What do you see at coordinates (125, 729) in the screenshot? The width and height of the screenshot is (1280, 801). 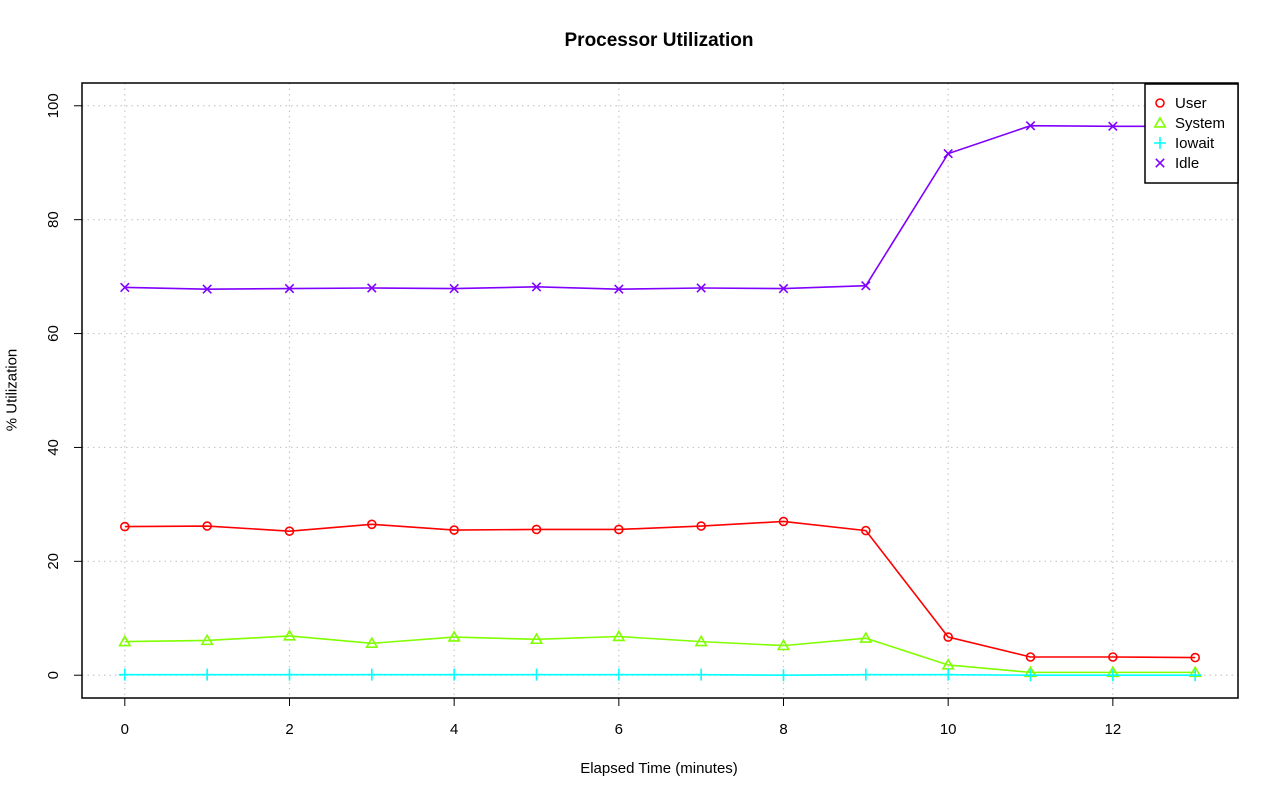 I see `x-tick-label: 0` at bounding box center [125, 729].